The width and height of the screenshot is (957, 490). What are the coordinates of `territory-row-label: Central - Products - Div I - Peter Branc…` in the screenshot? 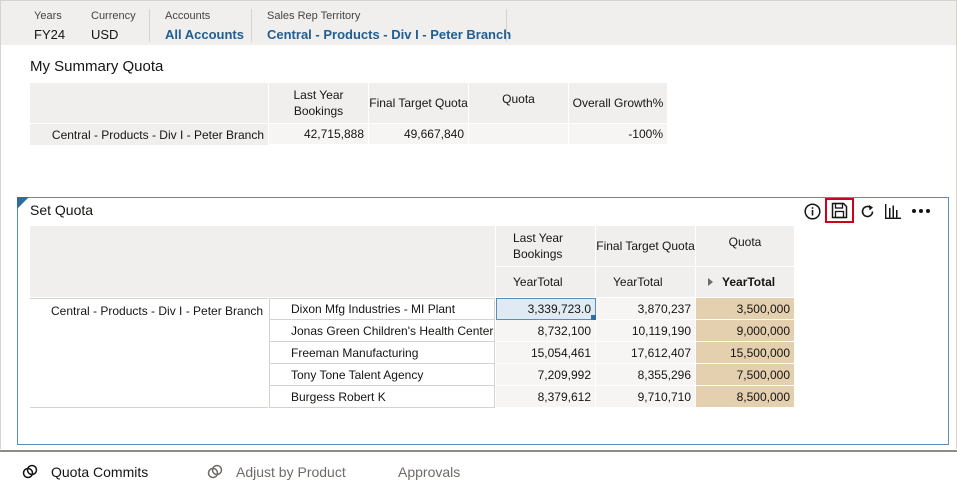 It's located at (149, 353).